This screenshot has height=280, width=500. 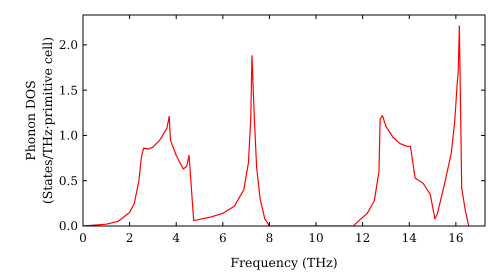 I want to click on y-tick-label: 0.5, so click(x=68, y=181).